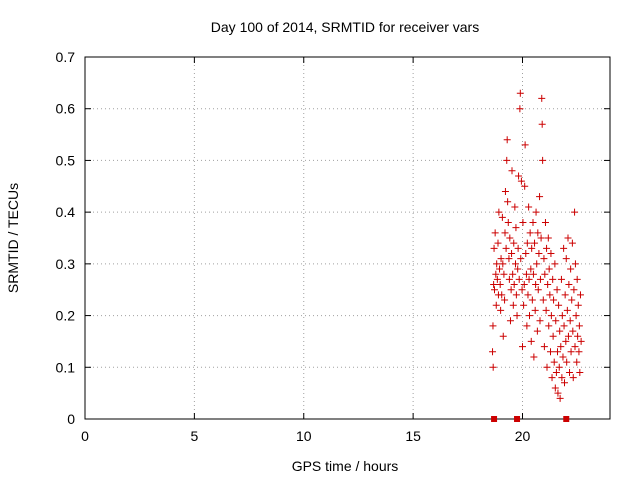 This screenshot has width=640, height=480. Describe the element at coordinates (523, 436) in the screenshot. I see `x-tick-label: 20` at that location.